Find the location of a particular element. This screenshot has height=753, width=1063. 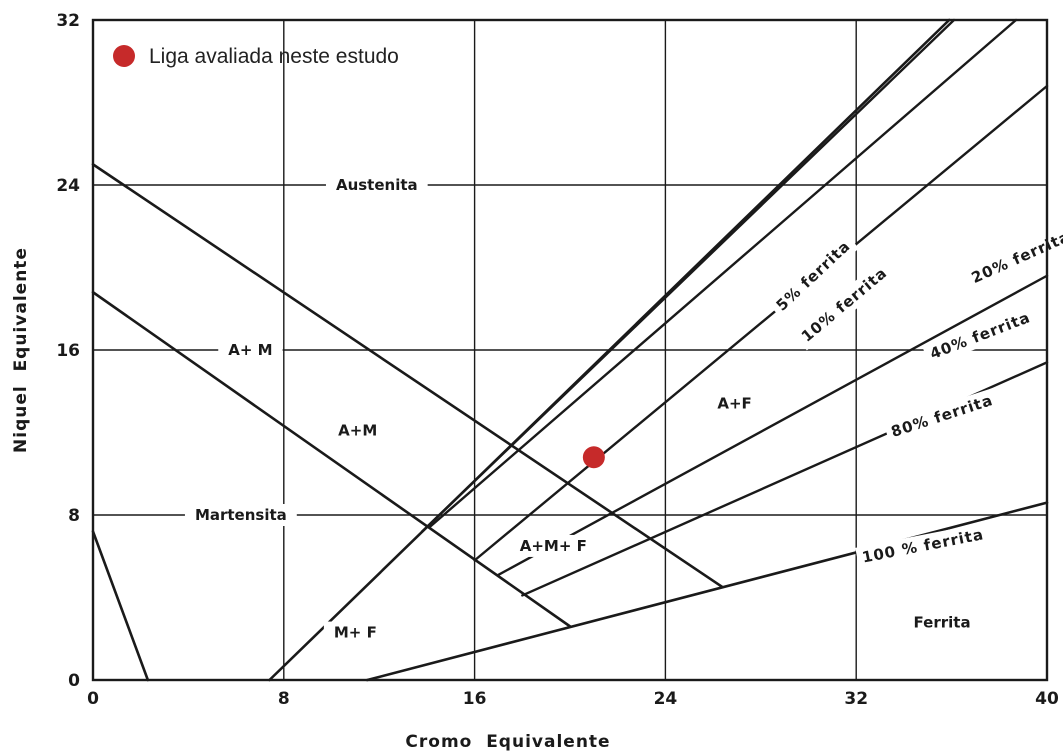

ferrite-curve-label-5: 80% ferrita is located at coordinates (942, 416).